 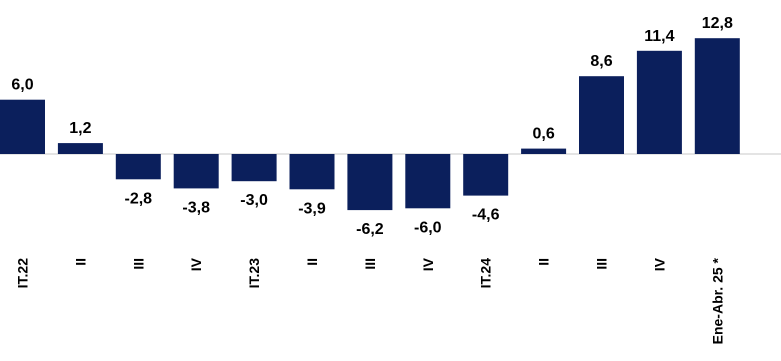 I want to click on value-label-4: -3,8, so click(x=196, y=207).